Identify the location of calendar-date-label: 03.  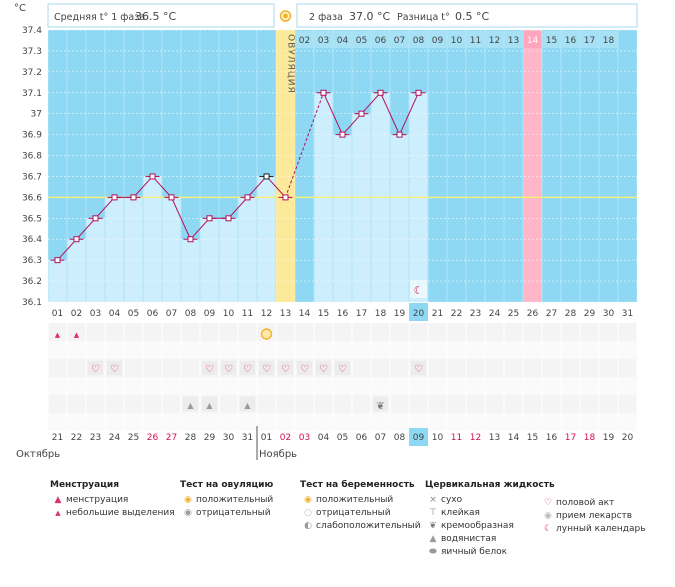
(304, 438).